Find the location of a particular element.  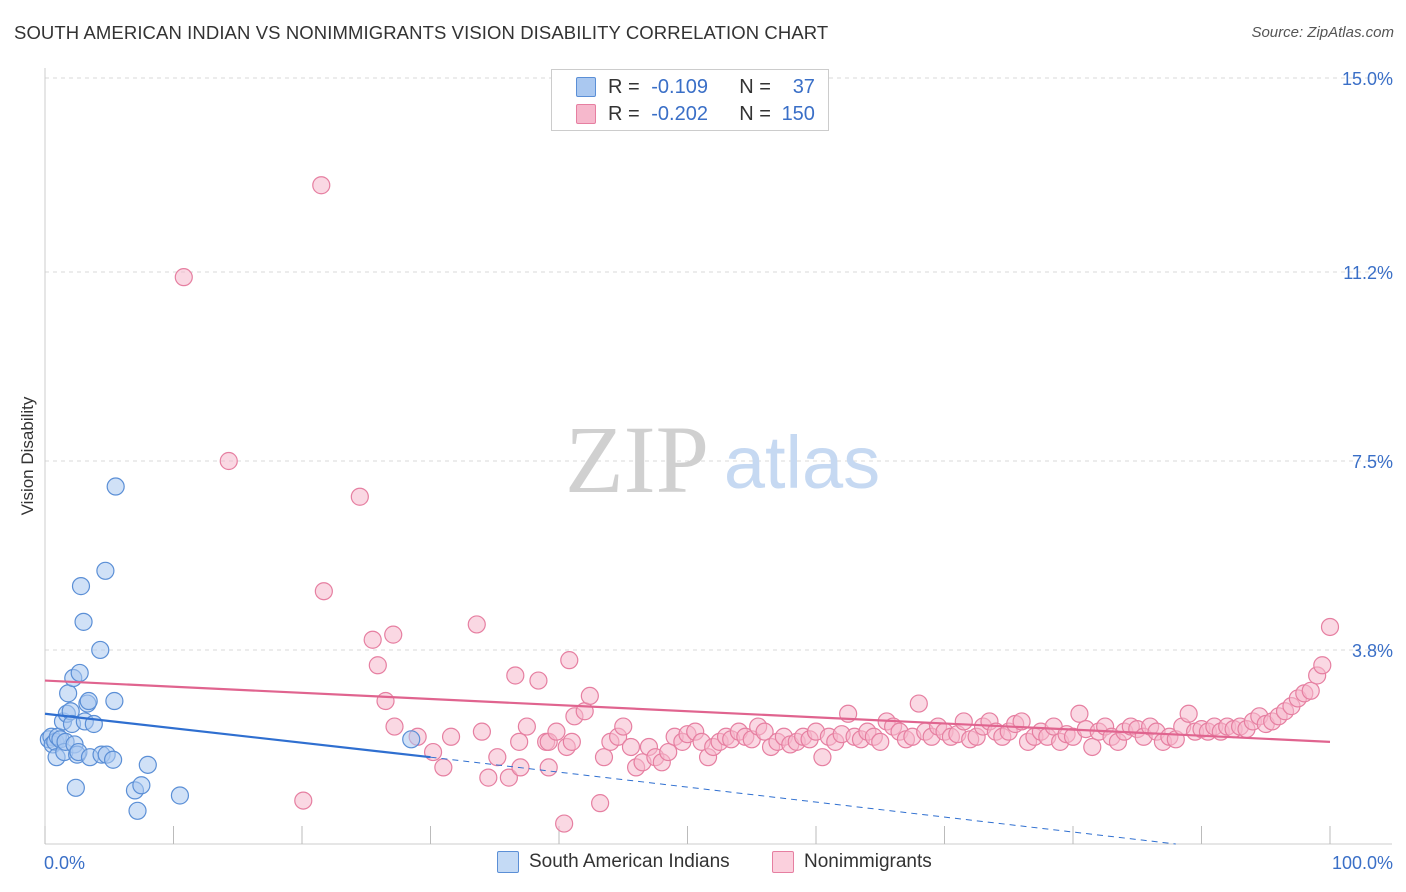

legend-row-blue: R = -0.109 N = 37 is located at coordinates (695, 87).